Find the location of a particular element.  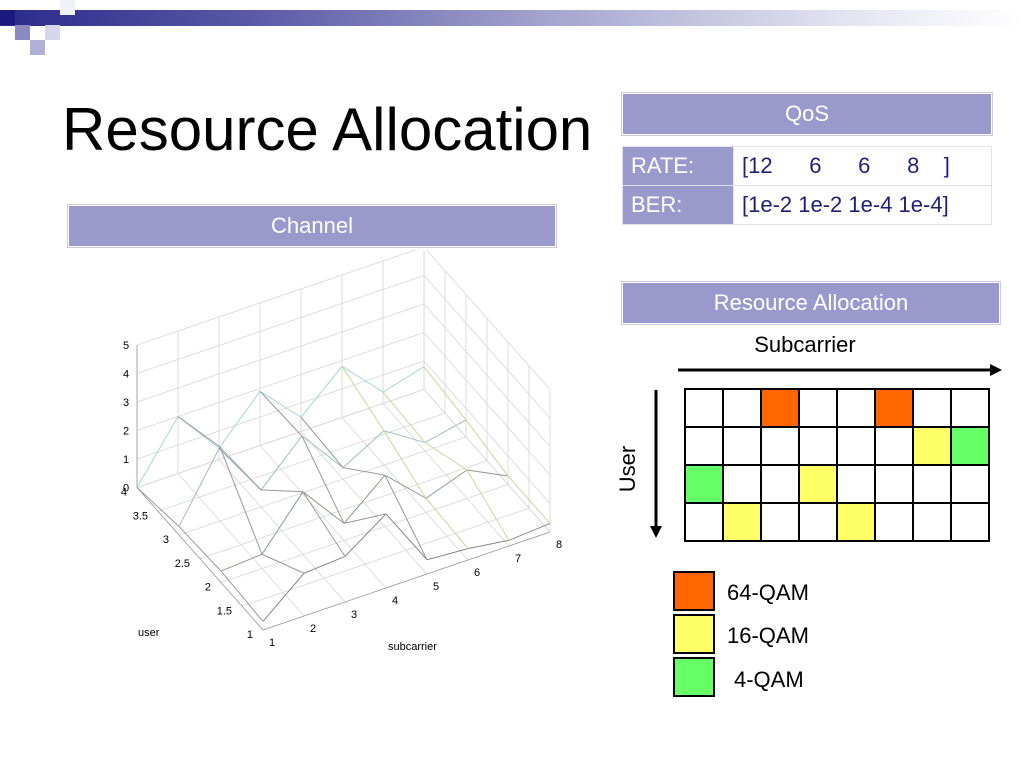

user-arrow-icon is located at coordinates (656, 464).